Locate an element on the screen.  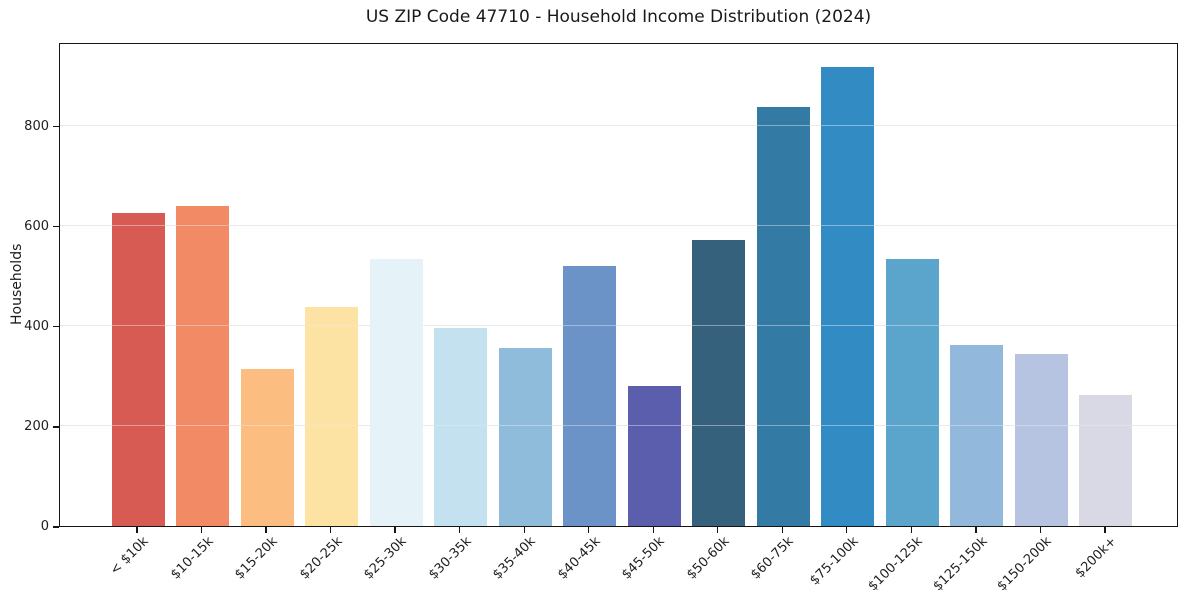
y-tick-label-800: 800 is located at coordinates (36, 126).